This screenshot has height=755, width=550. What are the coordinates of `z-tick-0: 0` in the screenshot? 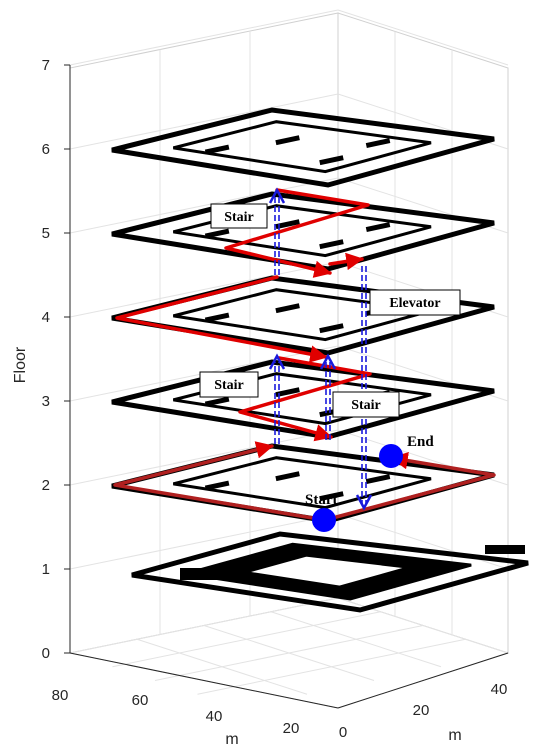 It's located at (46, 653).